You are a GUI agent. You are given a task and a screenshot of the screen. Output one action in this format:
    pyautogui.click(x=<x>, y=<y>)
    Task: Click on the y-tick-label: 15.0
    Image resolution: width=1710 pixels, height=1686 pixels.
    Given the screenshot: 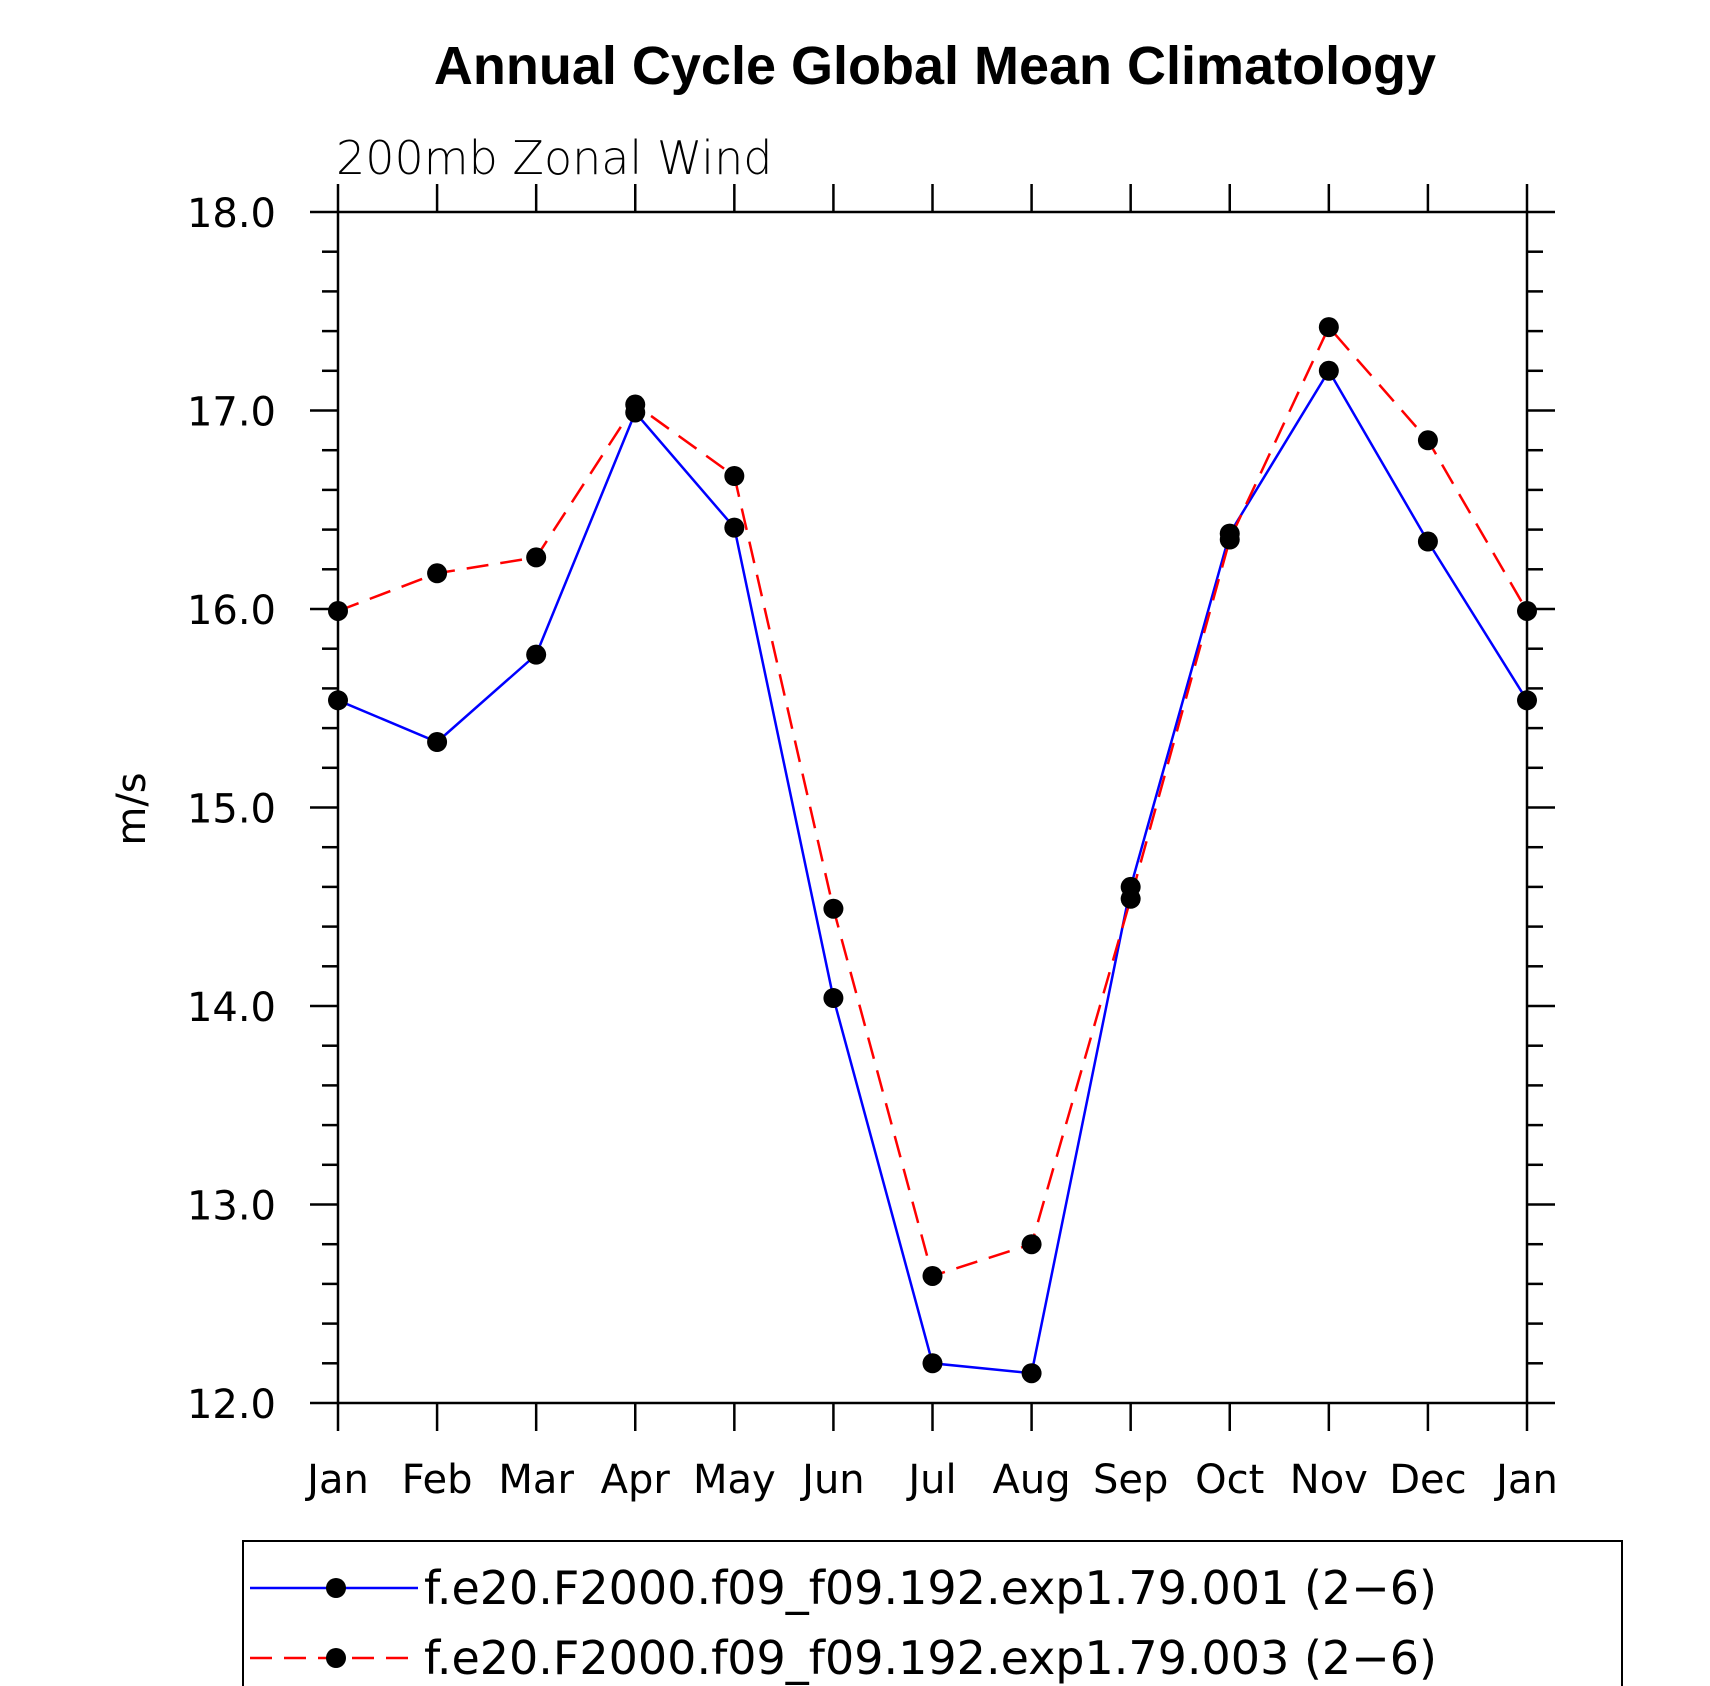 What is the action you would take?
    pyautogui.click(x=231, y=810)
    